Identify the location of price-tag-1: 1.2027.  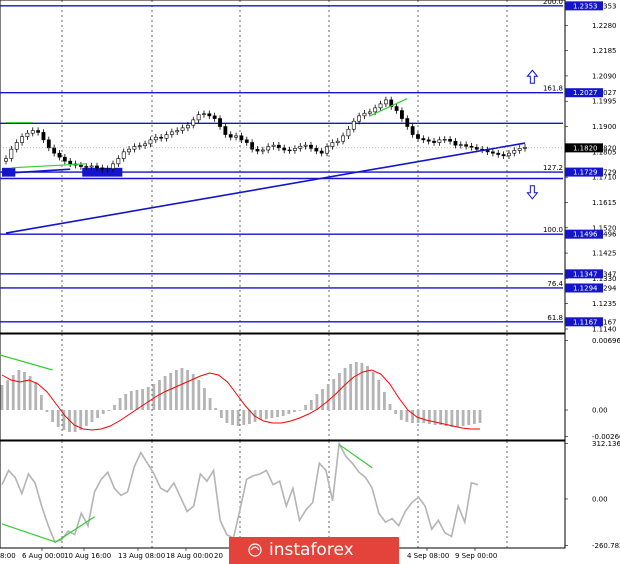
(585, 93).